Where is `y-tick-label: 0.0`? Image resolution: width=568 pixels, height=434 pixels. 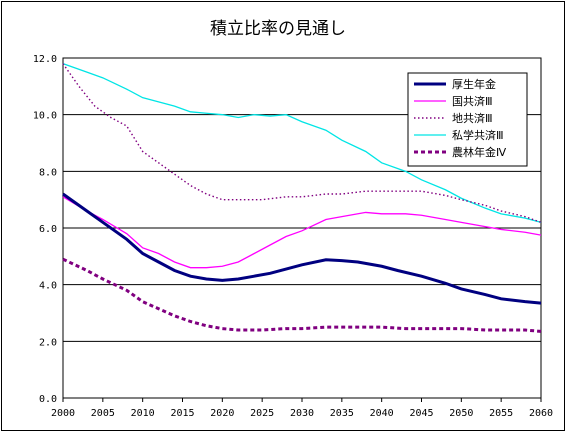 y-tick-label: 0.0 is located at coordinates (48, 399).